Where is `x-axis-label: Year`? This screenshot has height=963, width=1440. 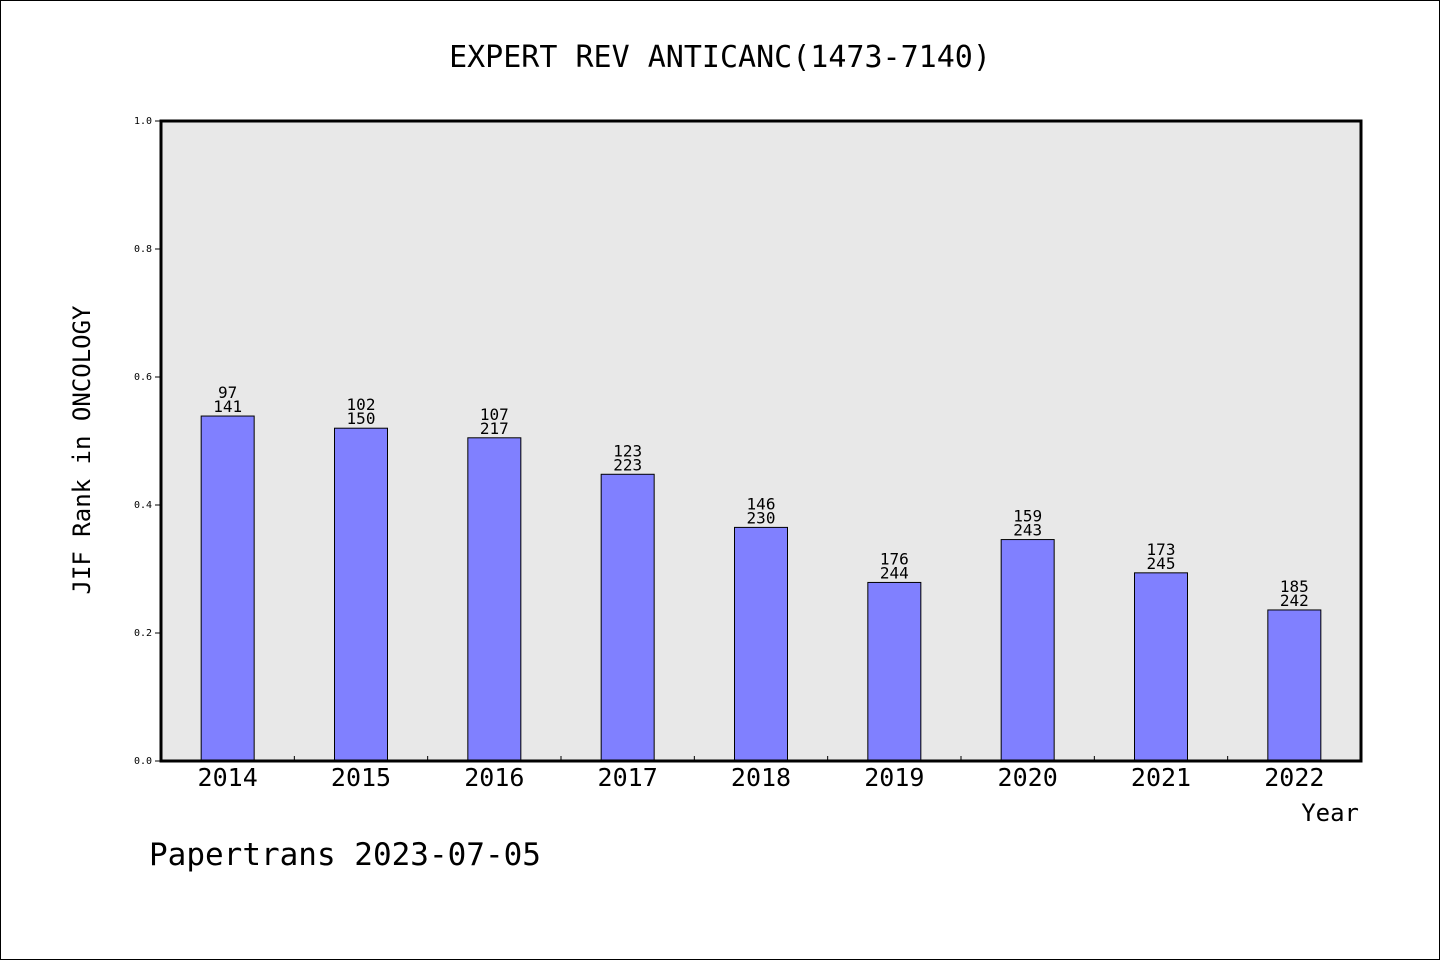 x-axis-label: Year is located at coordinates (1330, 813).